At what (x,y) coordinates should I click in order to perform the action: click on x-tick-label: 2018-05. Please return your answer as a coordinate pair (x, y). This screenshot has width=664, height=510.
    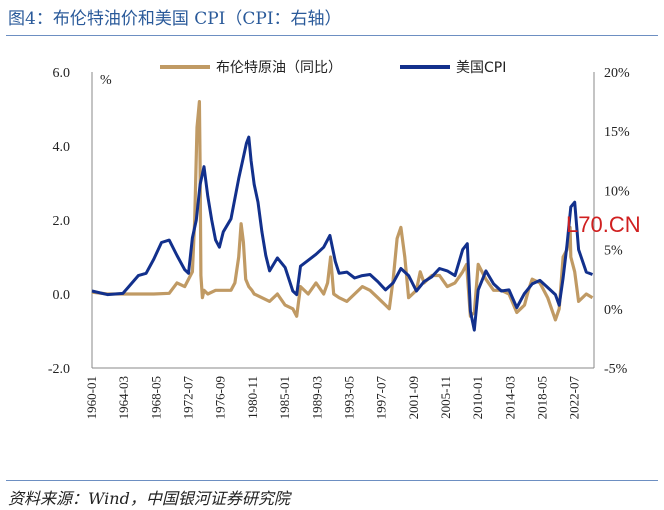
    Looking at the image, I should click on (542, 397).